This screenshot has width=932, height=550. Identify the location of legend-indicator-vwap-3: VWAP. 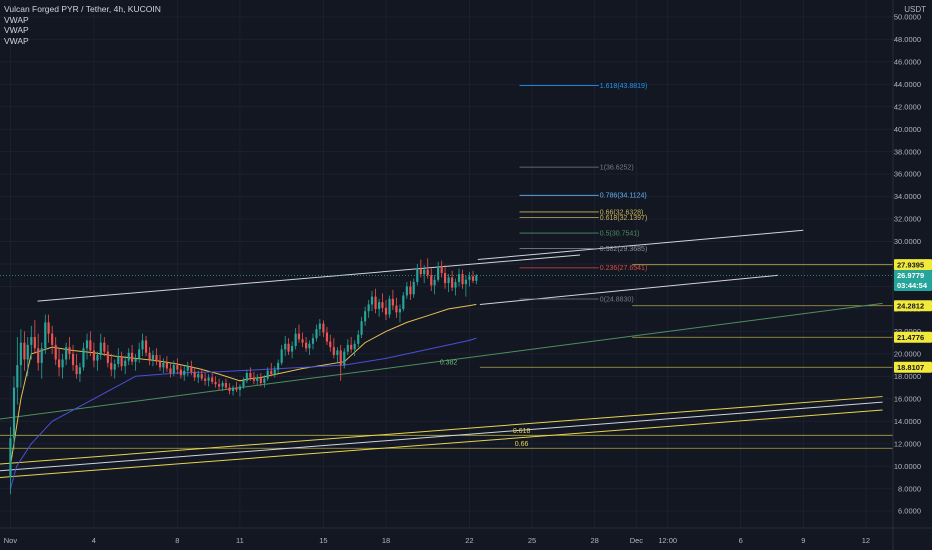
(16, 40).